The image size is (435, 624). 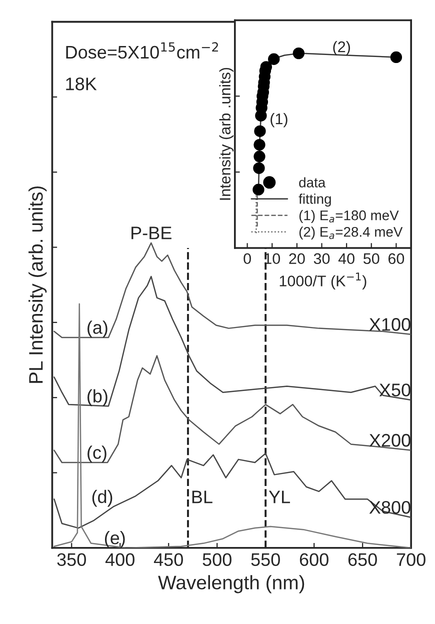 I want to click on legend-label: (1) E$_{a}$=180 meV, so click(x=349, y=216).